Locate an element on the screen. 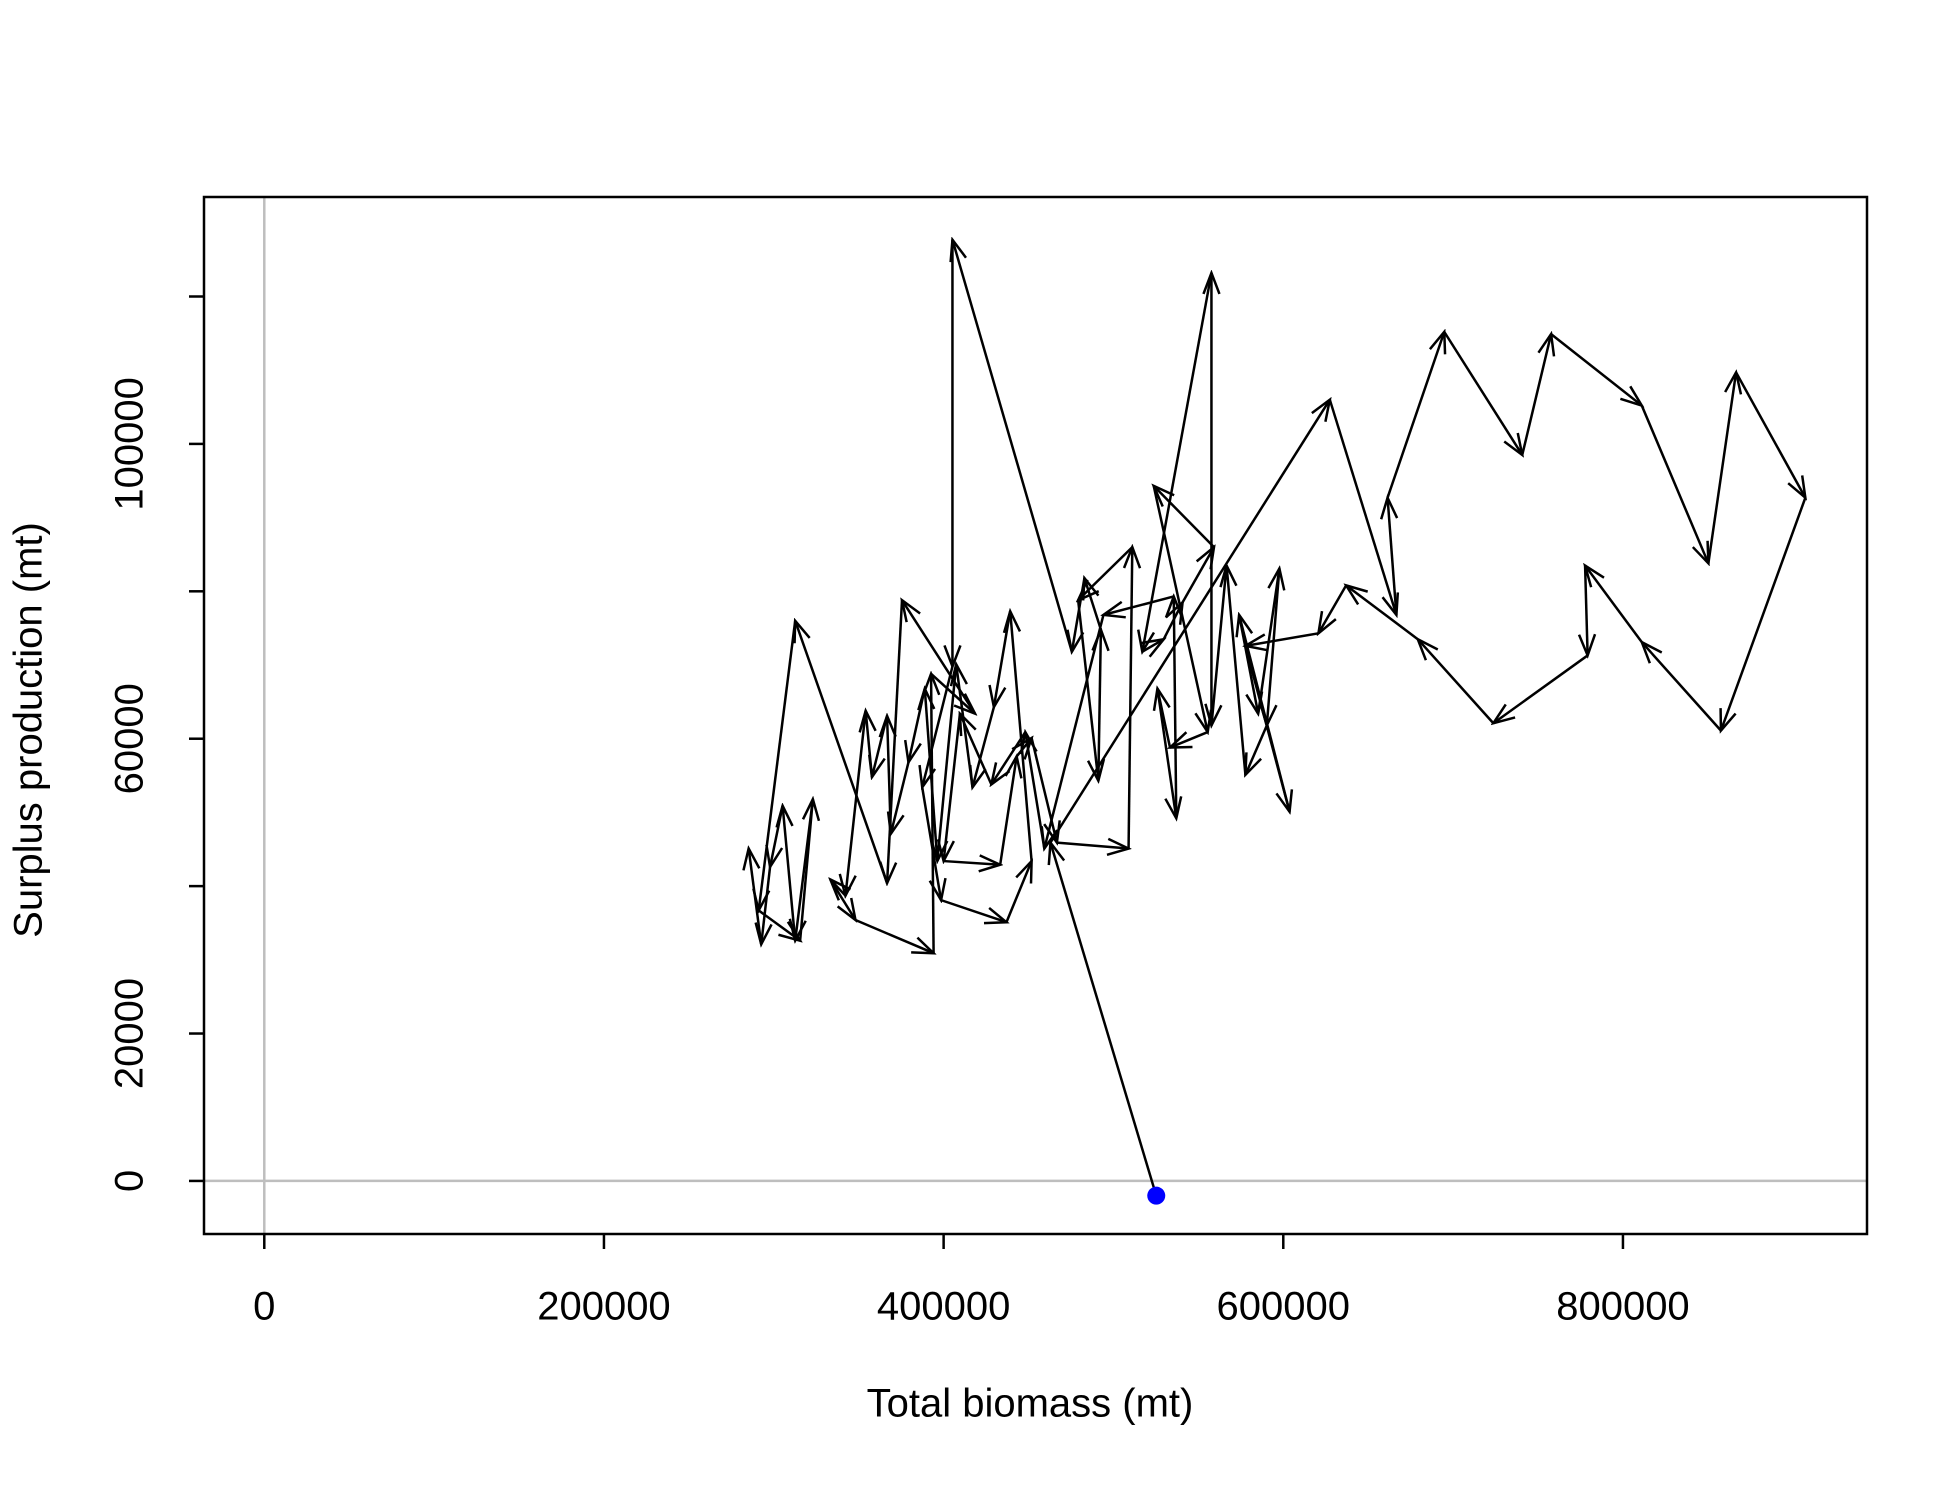 This screenshot has height=1505, width=1950. y-tick-label: 0 is located at coordinates (130, 1181).